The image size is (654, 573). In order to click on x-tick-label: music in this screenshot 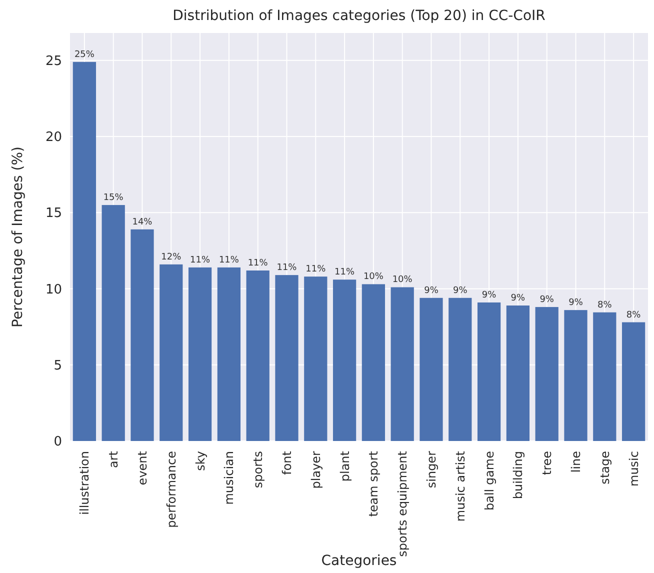, I will do `click(633, 468)`.